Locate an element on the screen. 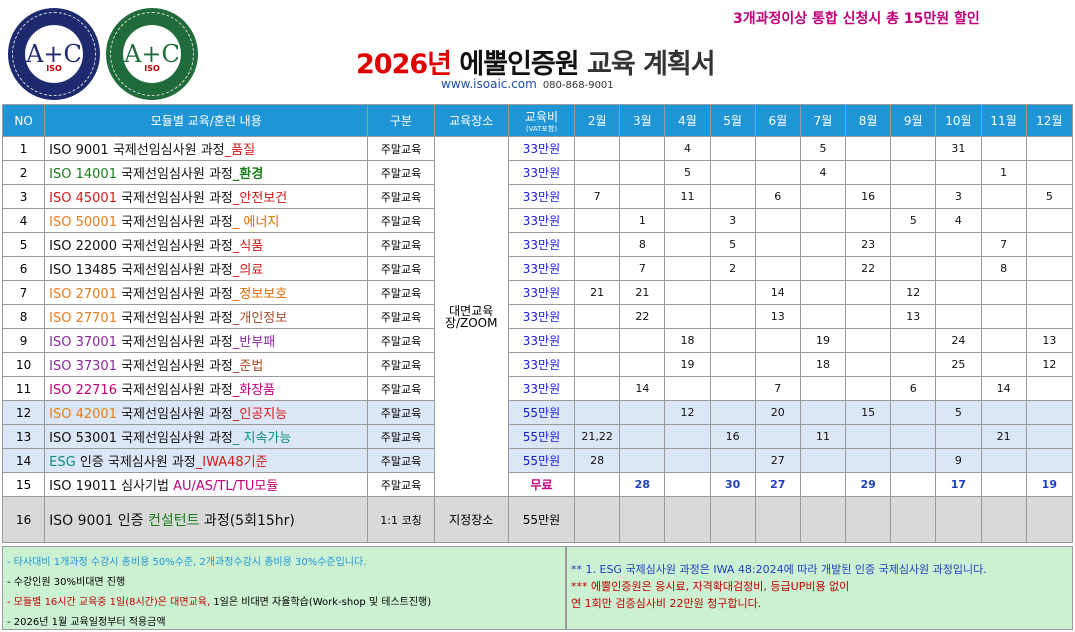  table-row: 14 ESG 인증 국제심사원 과정_IWA48기준 주말교육 55만원 28 27 9 is located at coordinates (537, 460).